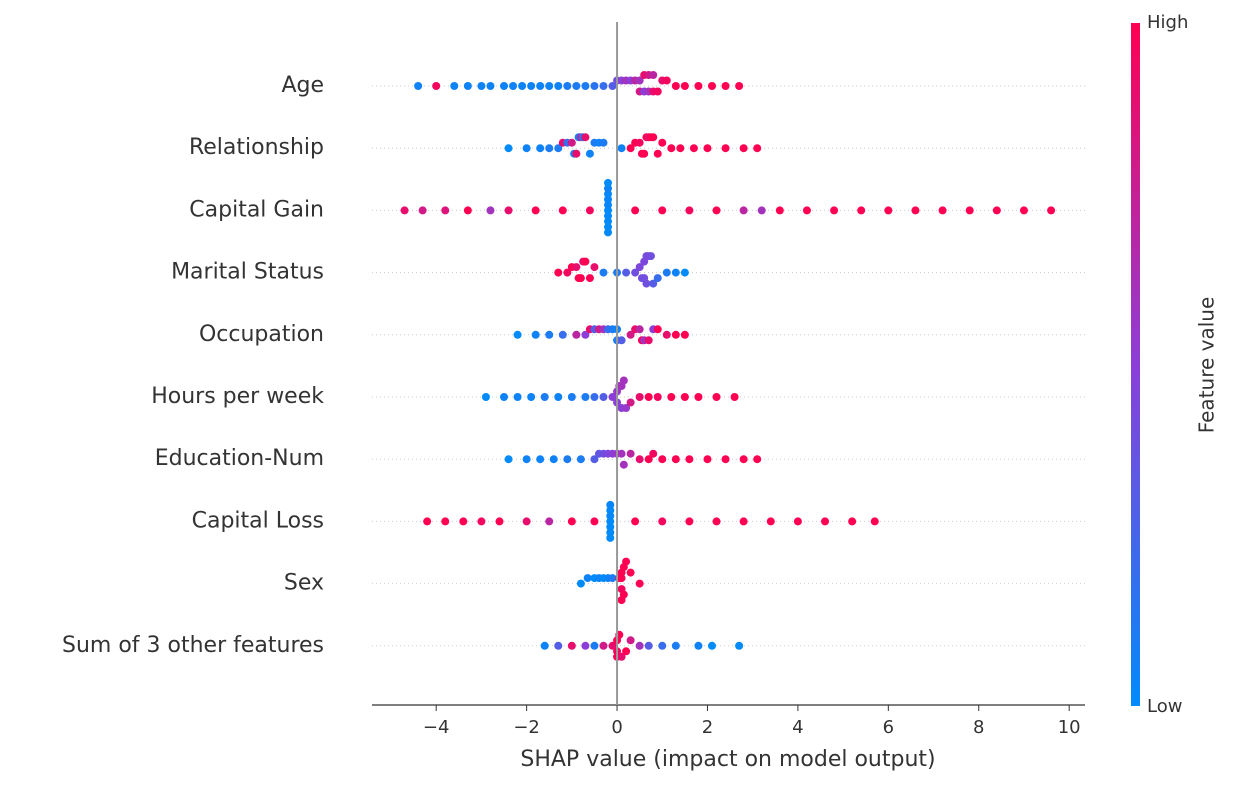 This screenshot has width=1235, height=789. Describe the element at coordinates (193, 645) in the screenshot. I see `feature-label: Sum of 3 other features` at that location.